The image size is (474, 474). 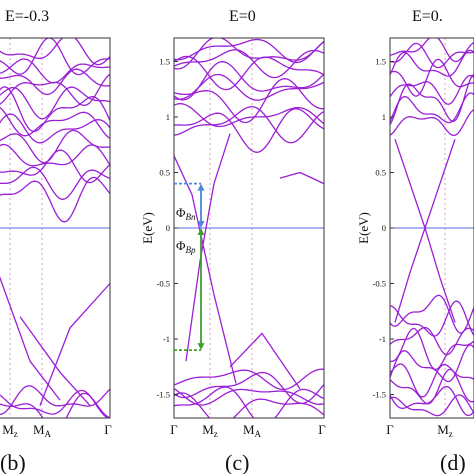 I want to click on barrier-annotations: ΦBn ΦBp, so click(x=189, y=267).